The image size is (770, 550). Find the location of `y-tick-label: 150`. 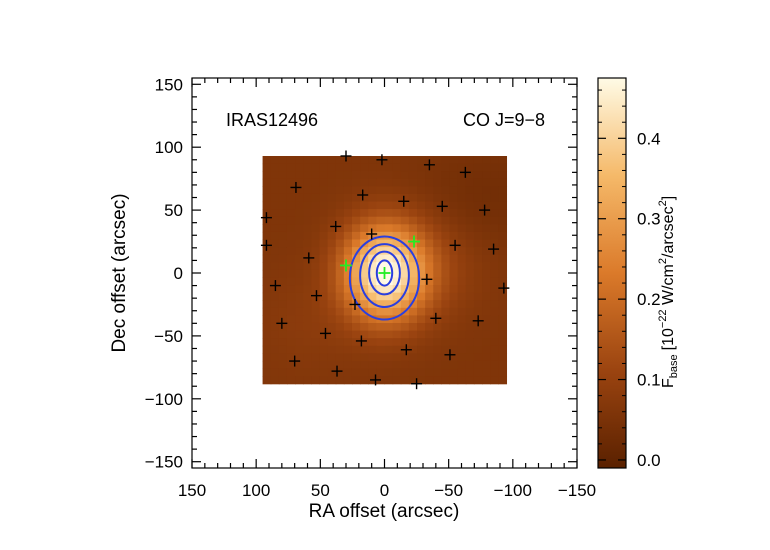

y-tick-label: 150 is located at coordinates (169, 84).